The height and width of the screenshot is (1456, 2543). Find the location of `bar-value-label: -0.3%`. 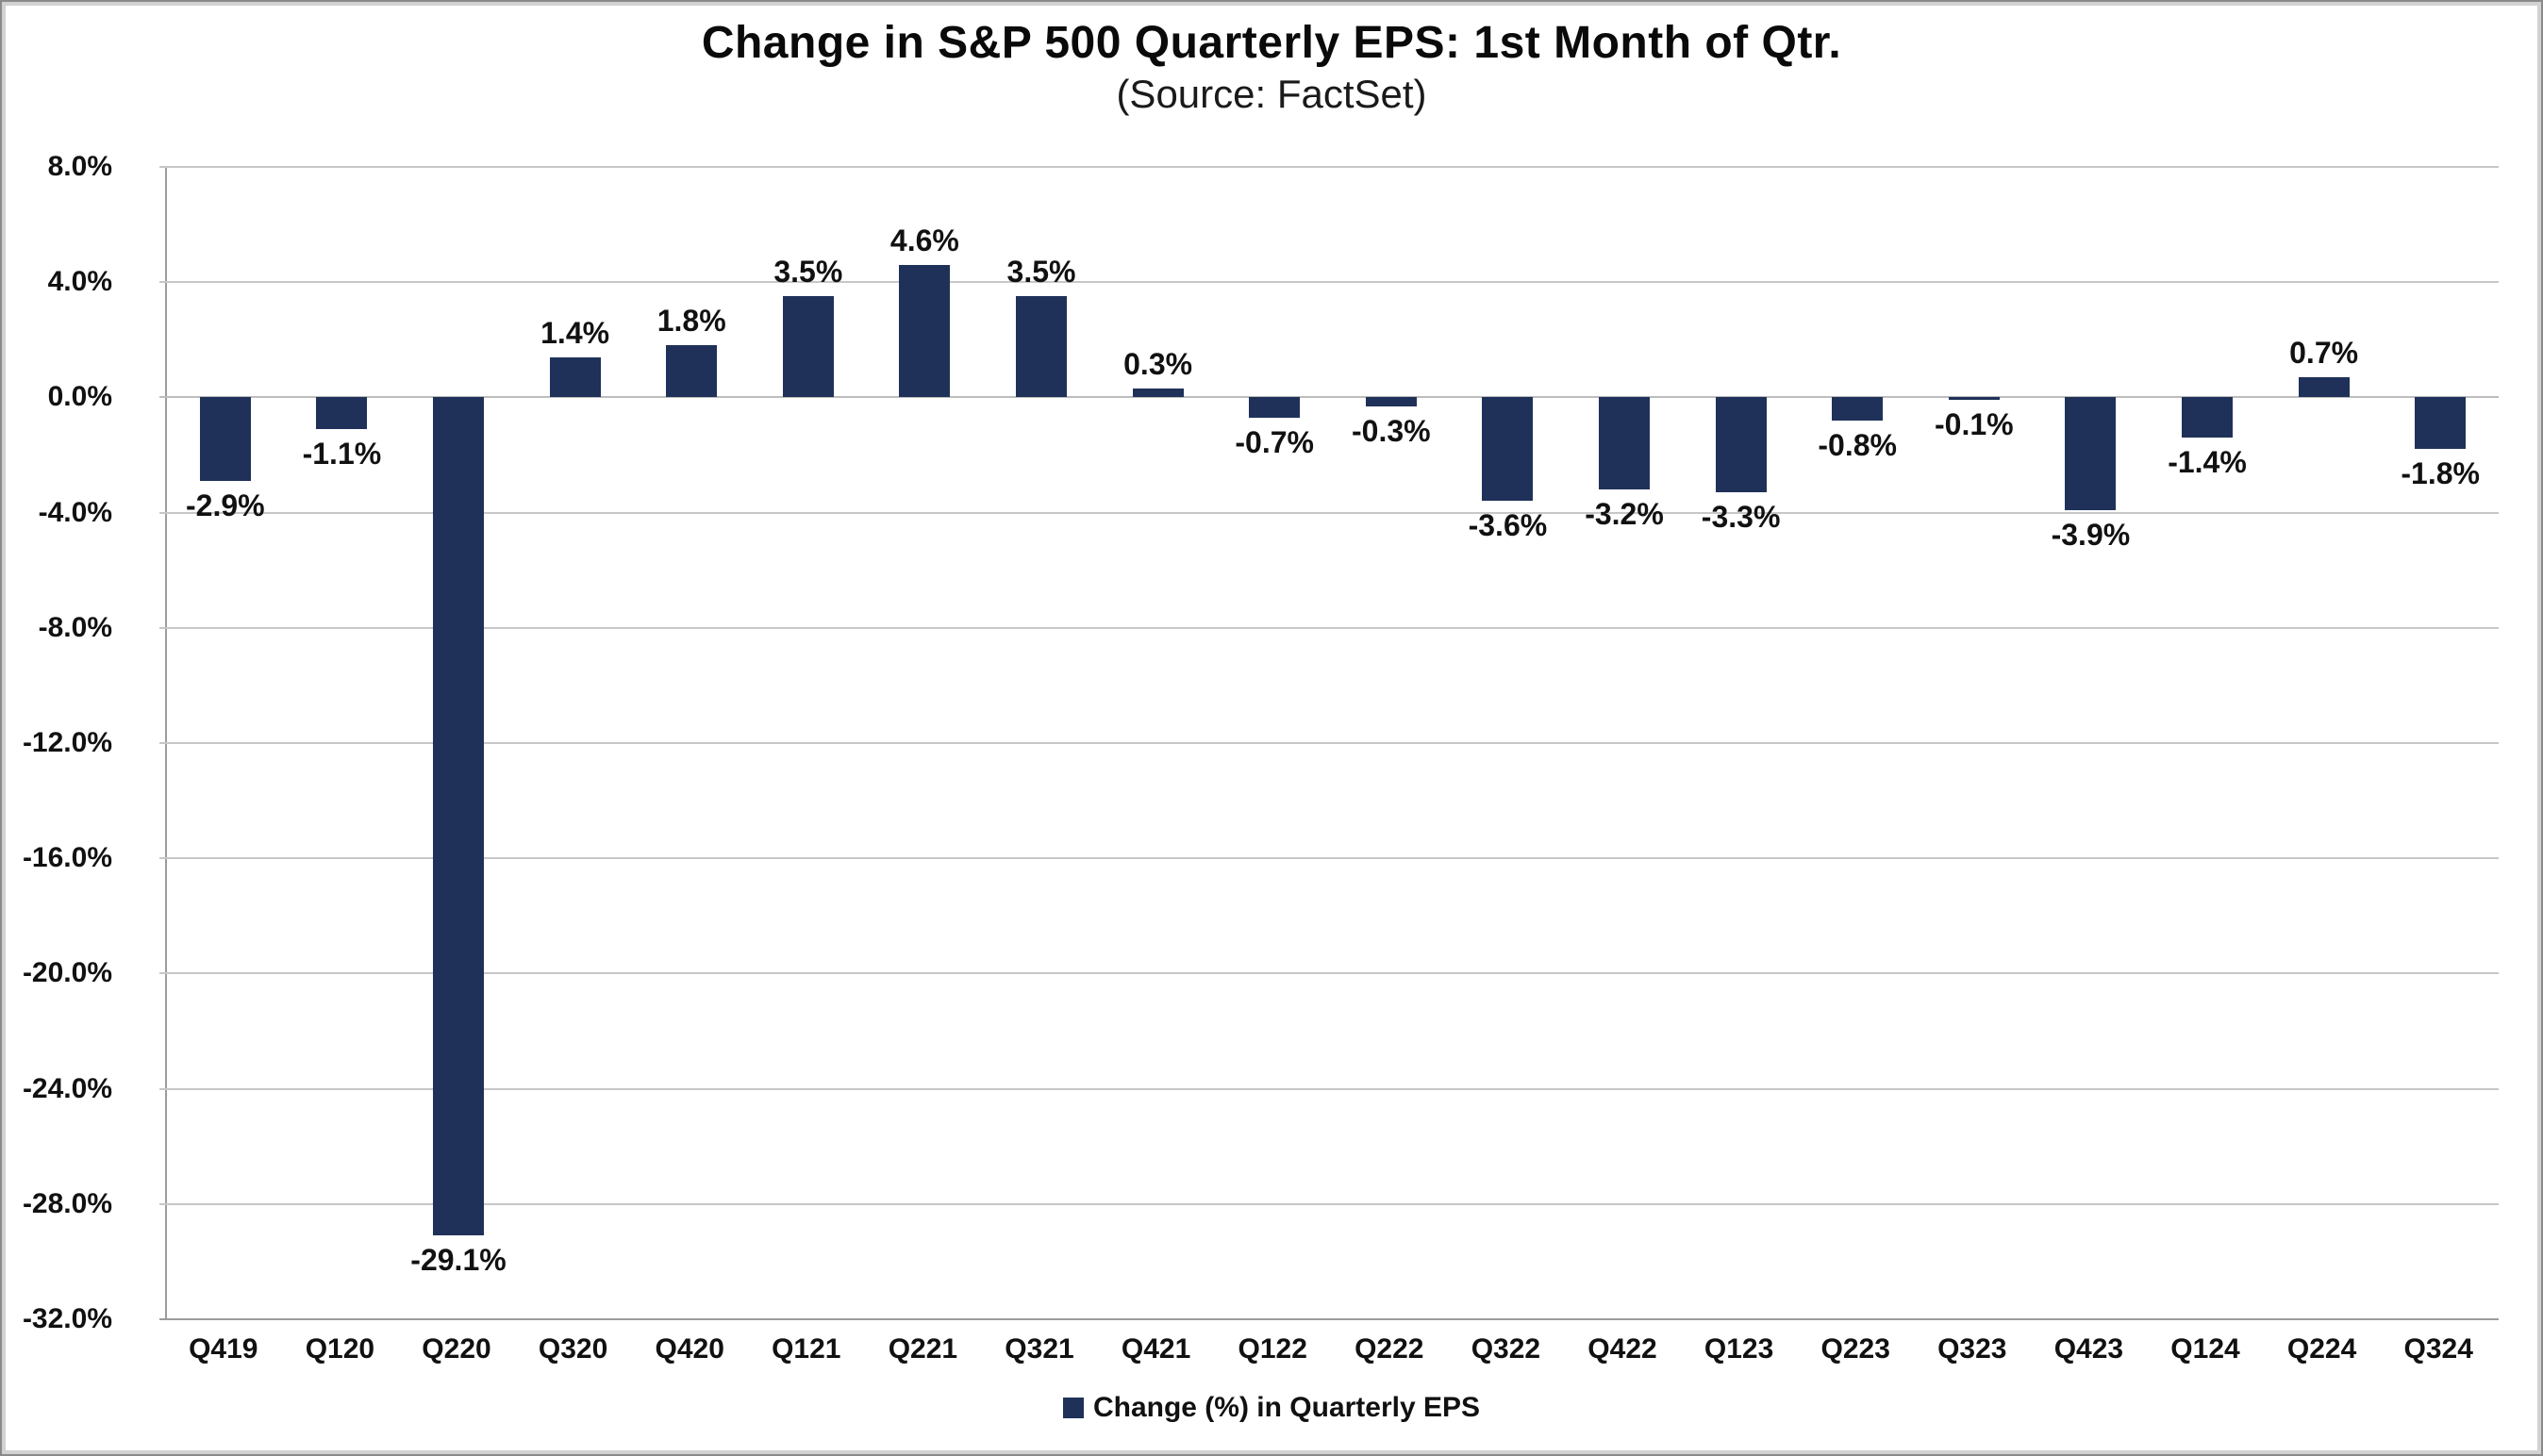

bar-value-label: -0.3% is located at coordinates (1391, 430).